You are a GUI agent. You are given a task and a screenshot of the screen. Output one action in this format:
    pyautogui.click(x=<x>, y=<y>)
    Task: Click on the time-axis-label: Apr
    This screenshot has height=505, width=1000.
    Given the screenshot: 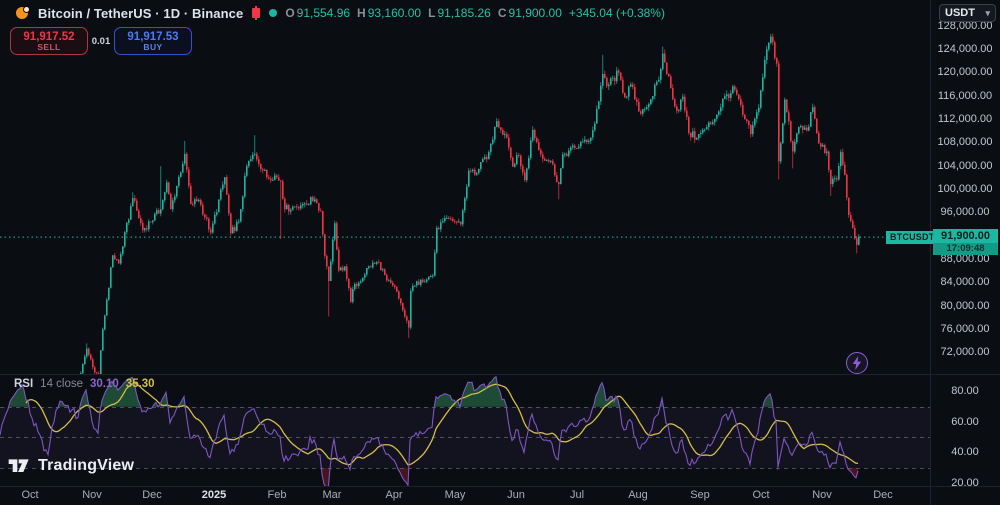 What is the action you would take?
    pyautogui.click(x=394, y=495)
    